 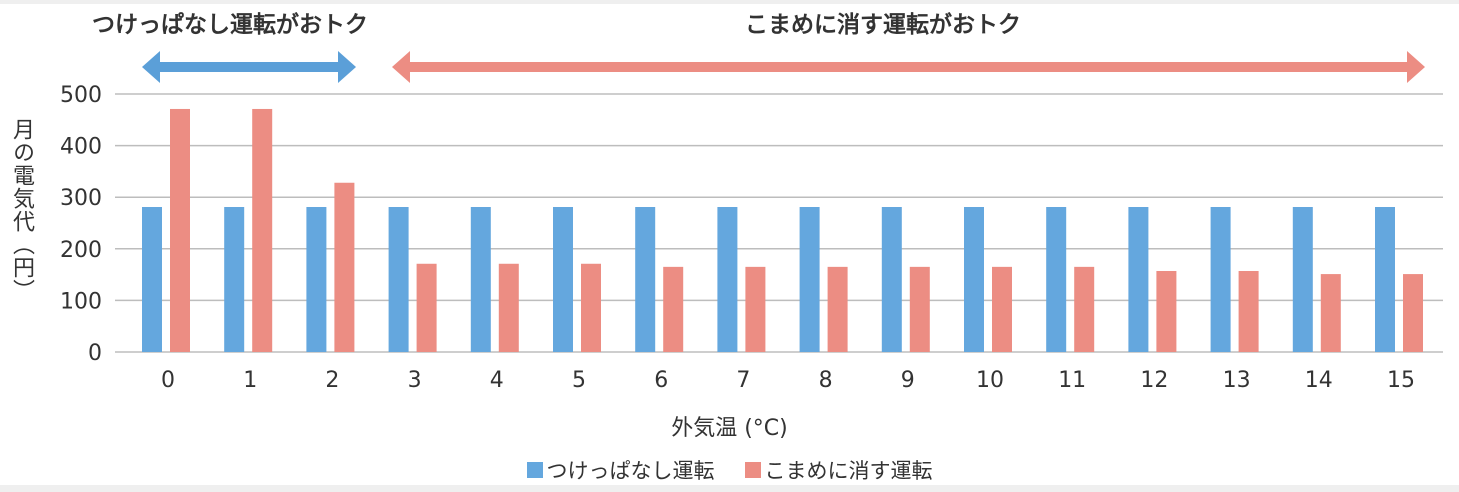 I want to click on x-tick-label: 0, so click(x=168, y=380).